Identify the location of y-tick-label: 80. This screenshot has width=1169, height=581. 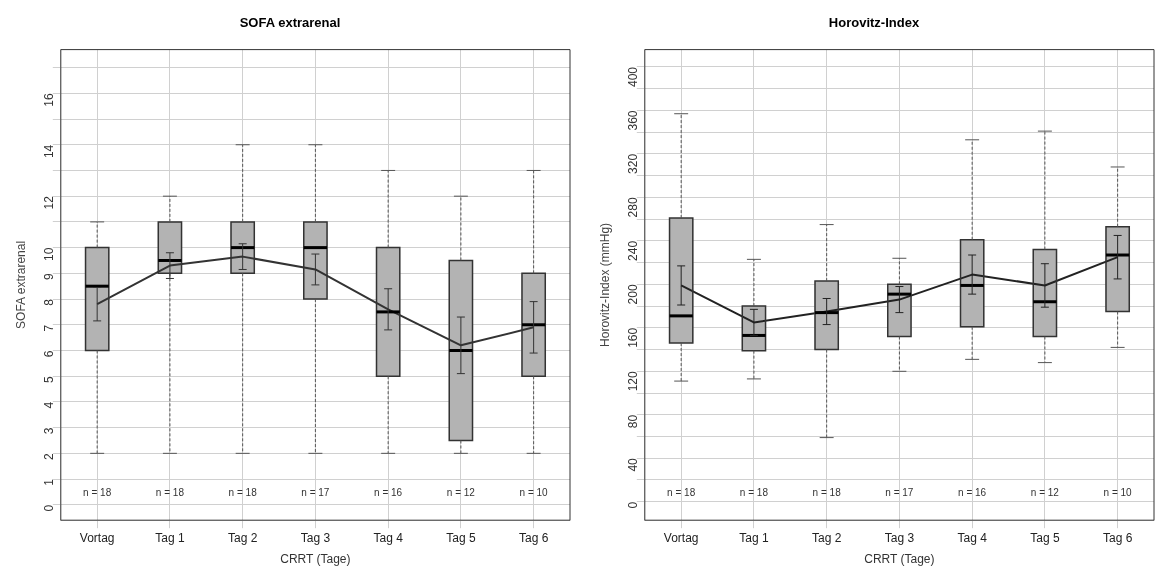
(633, 421).